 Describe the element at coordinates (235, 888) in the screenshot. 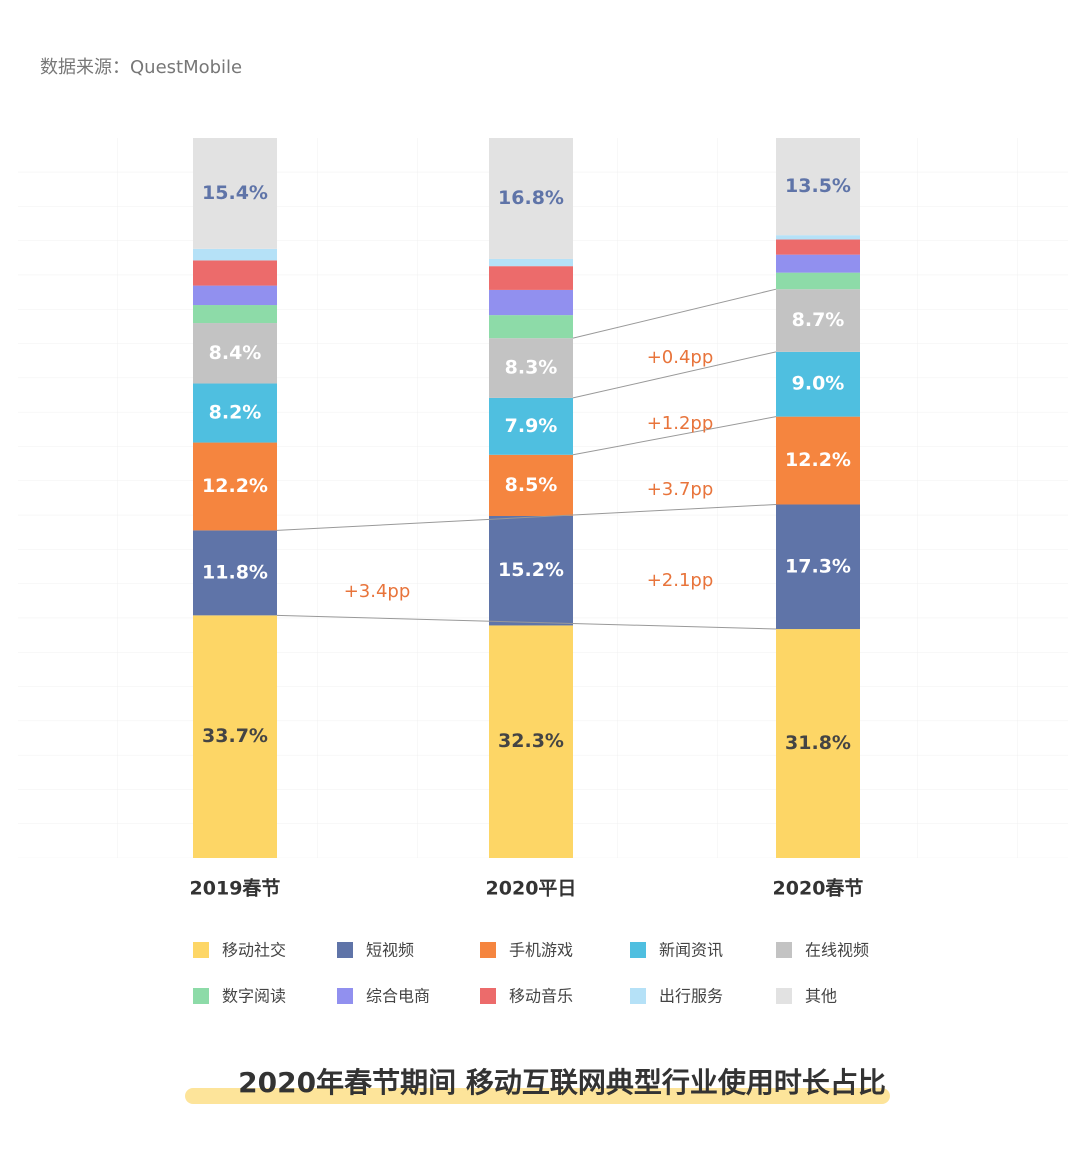

I see `x-tick-label: 2019春节` at that location.